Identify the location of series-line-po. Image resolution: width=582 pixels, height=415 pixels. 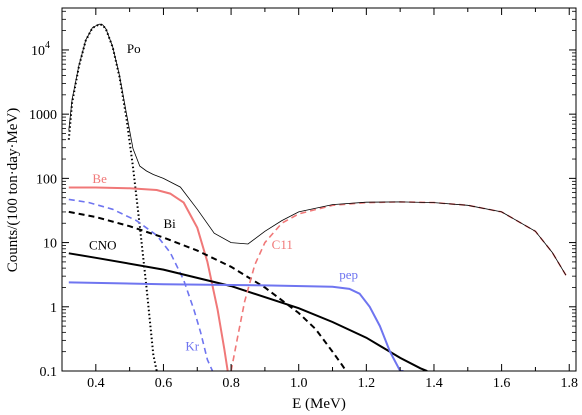
(112, 197).